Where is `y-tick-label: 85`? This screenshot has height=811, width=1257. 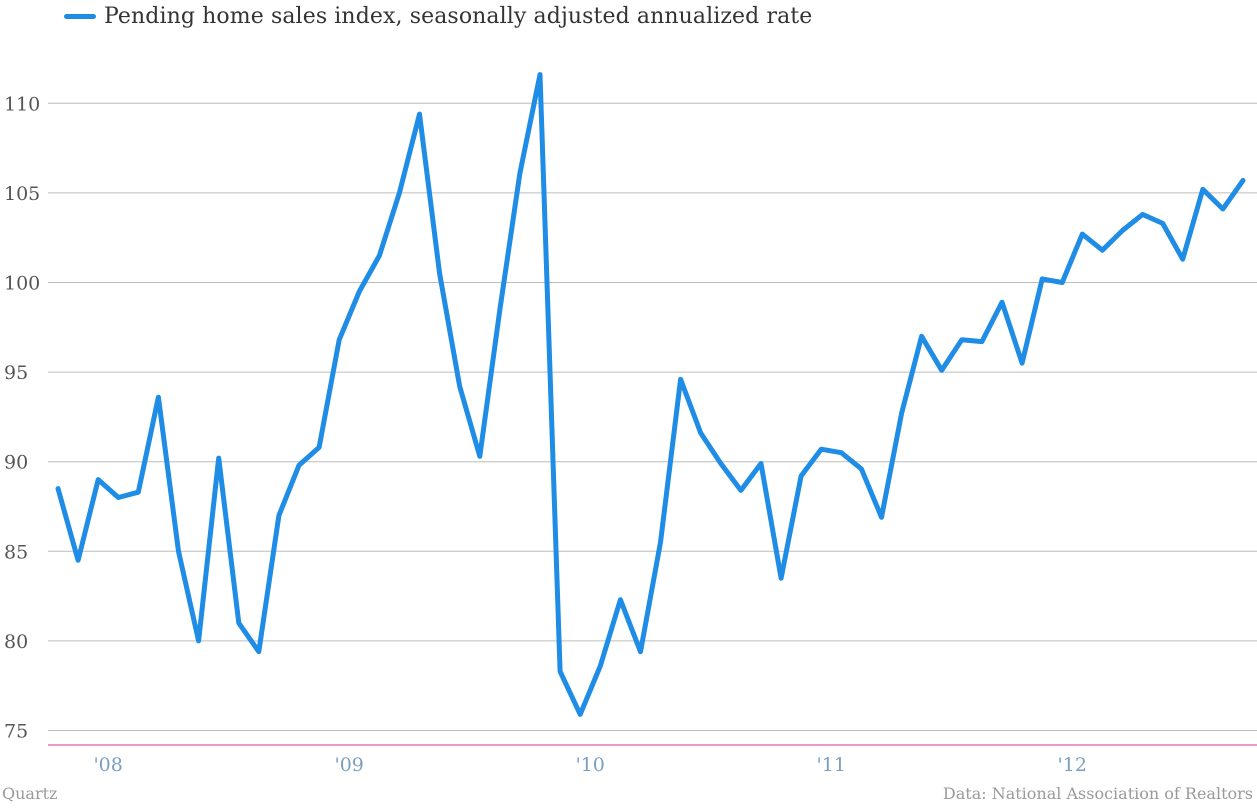
y-tick-label: 85 is located at coordinates (16, 552).